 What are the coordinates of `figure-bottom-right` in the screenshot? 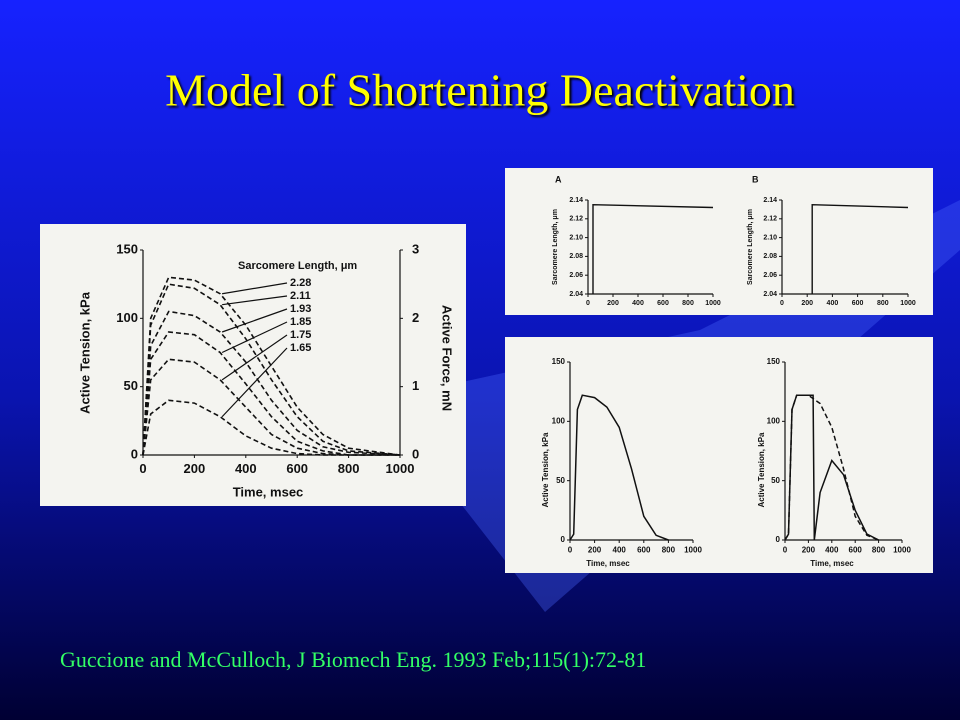 It's located at (719, 455).